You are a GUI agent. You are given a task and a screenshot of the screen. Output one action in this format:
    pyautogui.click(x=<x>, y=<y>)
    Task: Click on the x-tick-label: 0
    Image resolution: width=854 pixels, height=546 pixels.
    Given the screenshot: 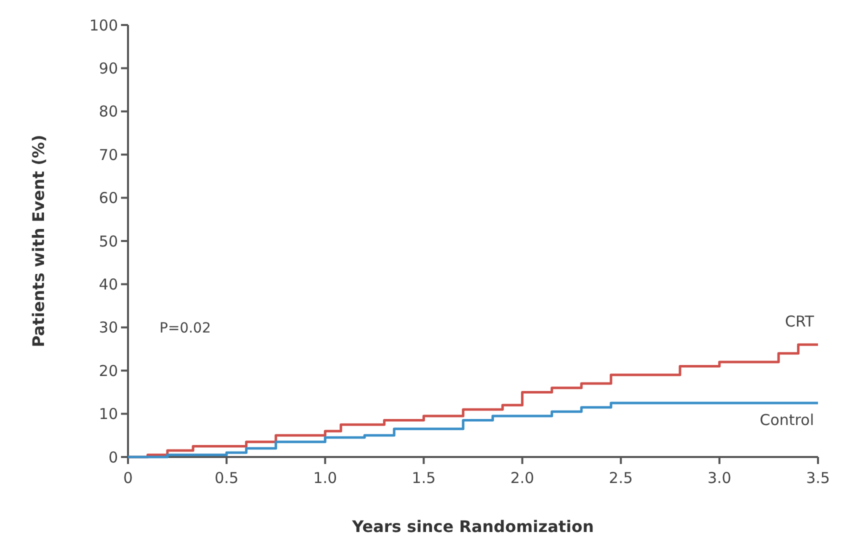 What is the action you would take?
    pyautogui.click(x=128, y=478)
    